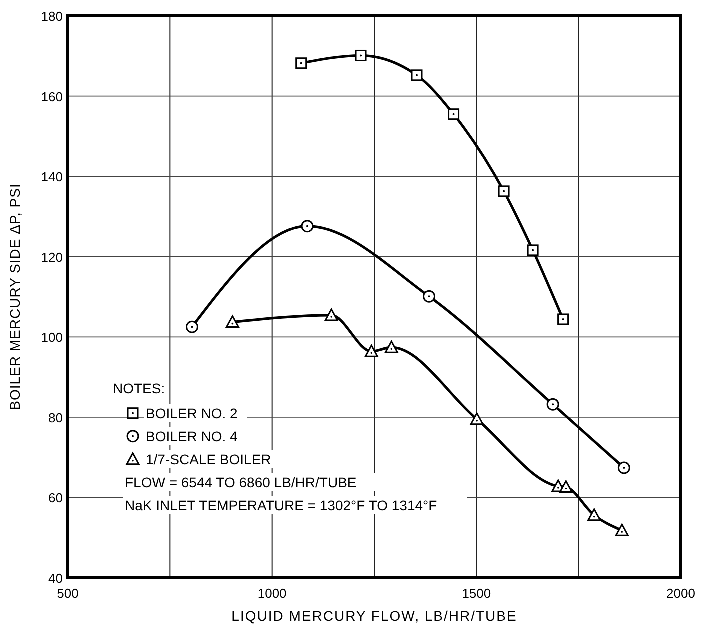  What do you see at coordinates (281, 505) in the screenshot?
I see `annotation: NaK INLET TEMPERATURE = 1302°F TO 1314°F` at bounding box center [281, 505].